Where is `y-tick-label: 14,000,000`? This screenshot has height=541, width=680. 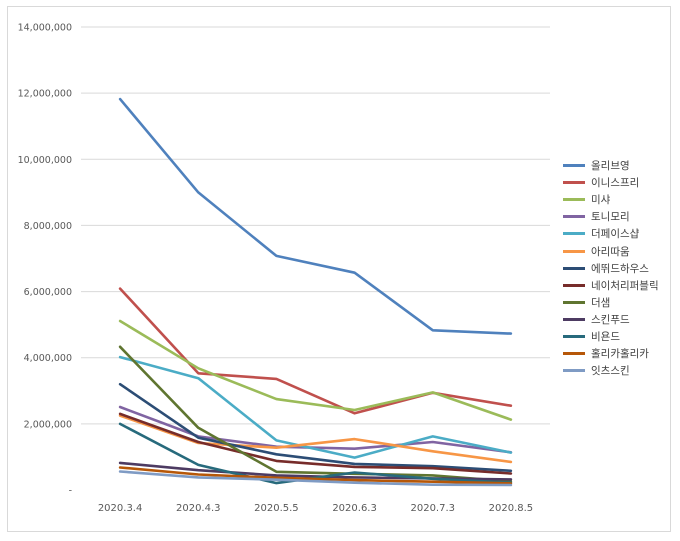 y-tick-label: 14,000,000 is located at coordinates (45, 28).